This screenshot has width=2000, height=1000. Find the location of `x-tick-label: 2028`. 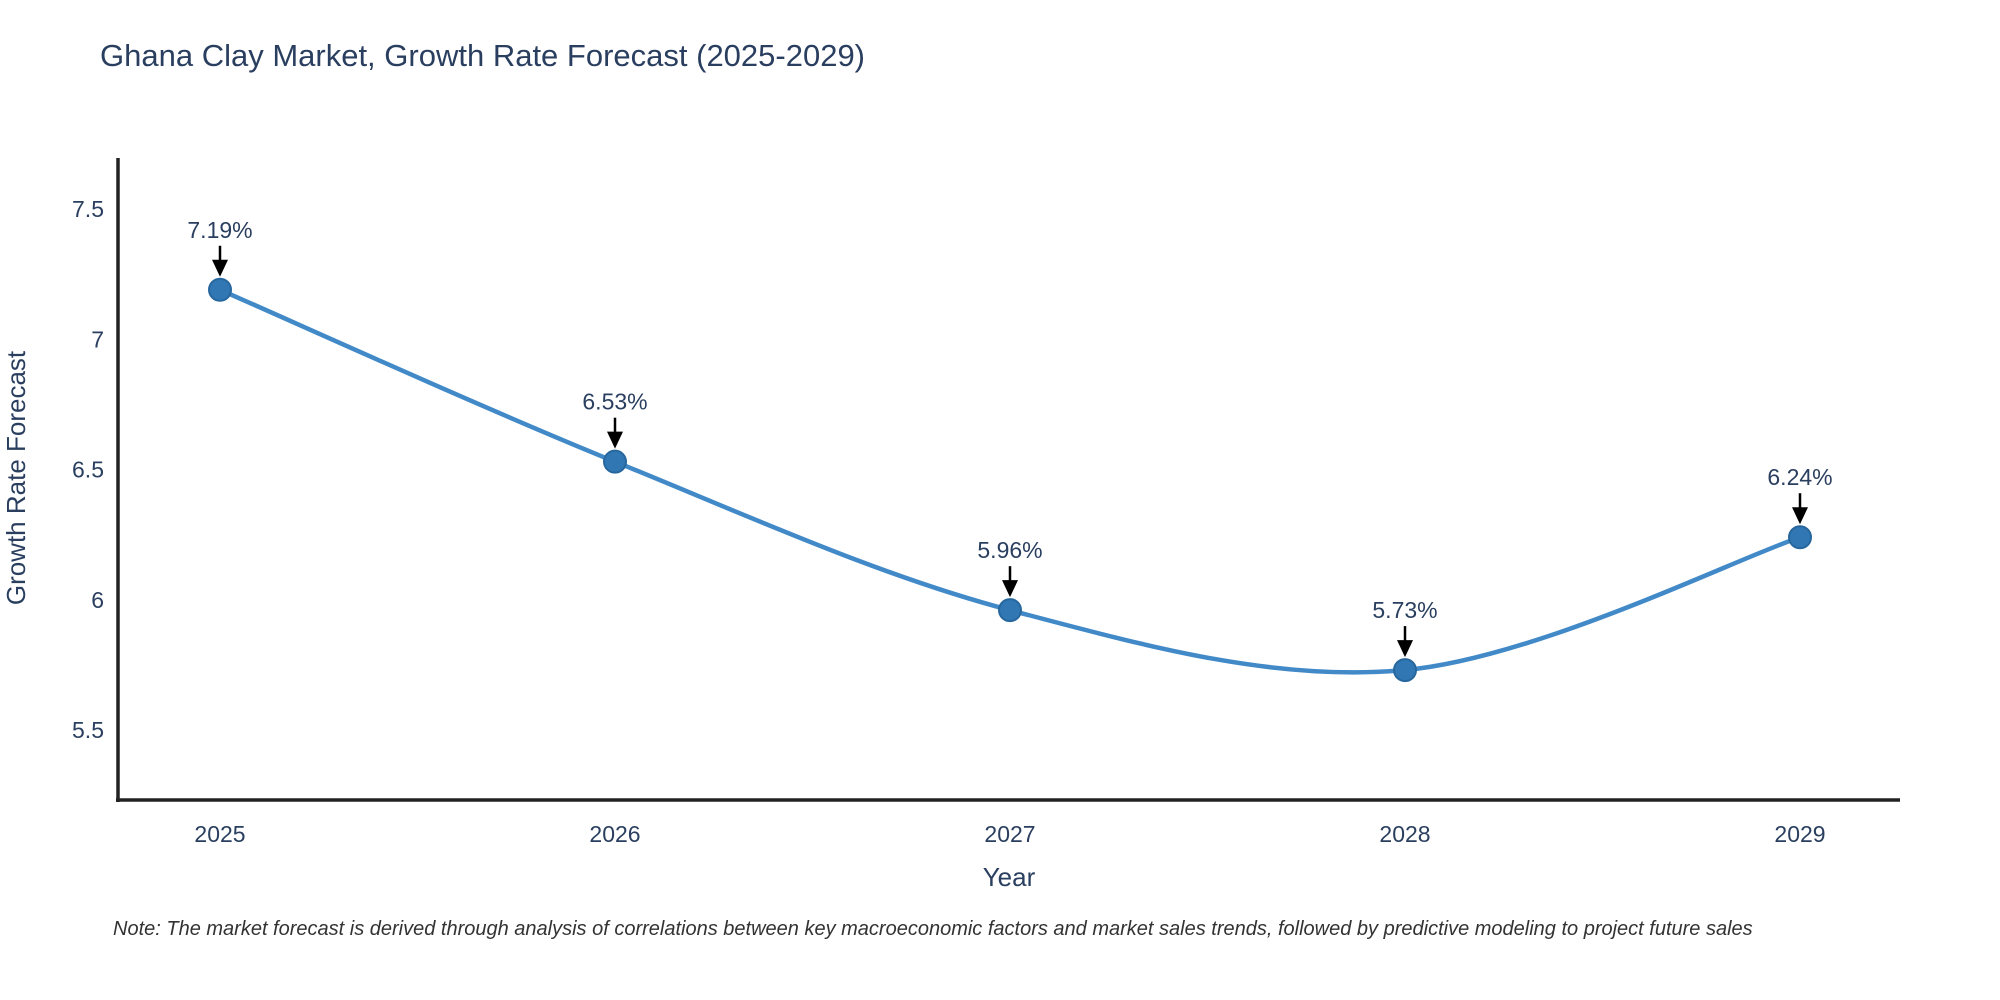

x-tick-label: 2028 is located at coordinates (1404, 834).